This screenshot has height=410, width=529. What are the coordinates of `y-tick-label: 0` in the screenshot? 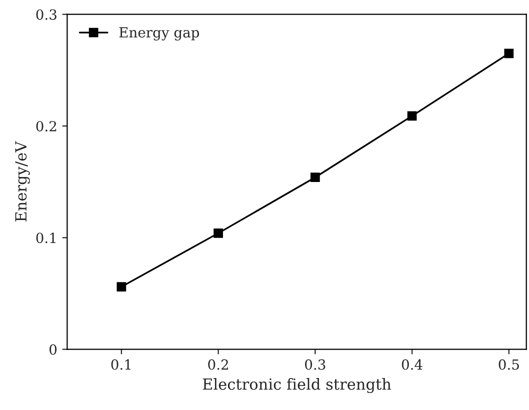 It's located at (53, 349).